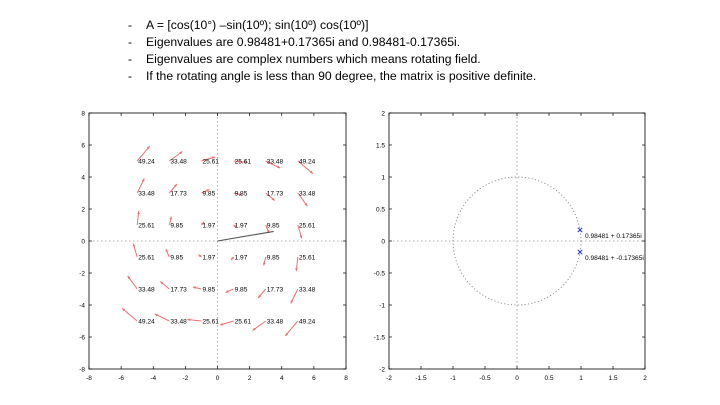 This screenshot has height=405, width=720. Describe the element at coordinates (82, 305) in the screenshot. I see `quiver-y-tick-label: -4` at that location.